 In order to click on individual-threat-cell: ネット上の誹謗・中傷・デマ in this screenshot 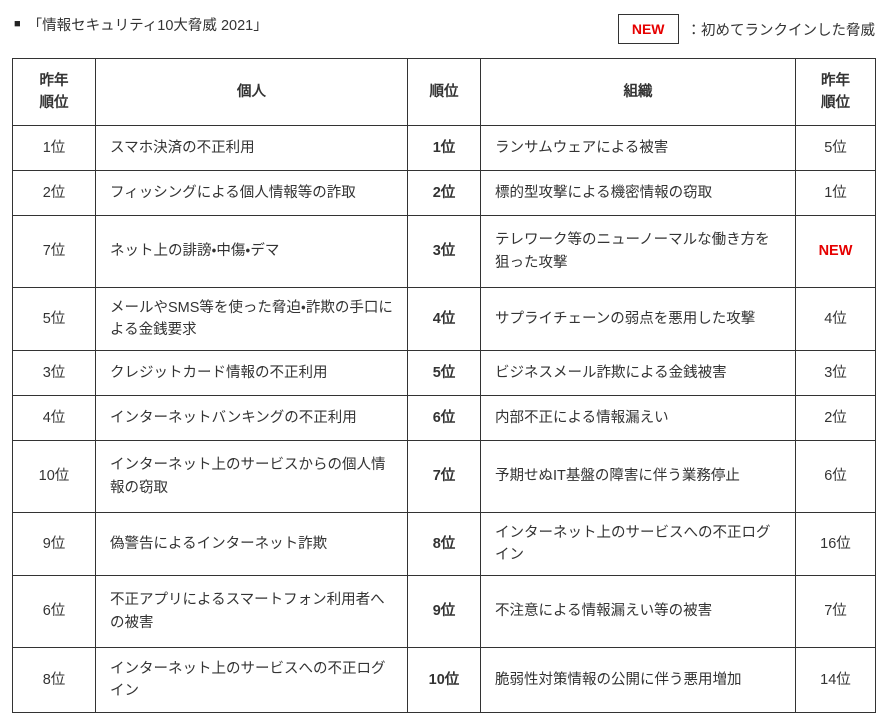, I will do `click(251, 251)`.